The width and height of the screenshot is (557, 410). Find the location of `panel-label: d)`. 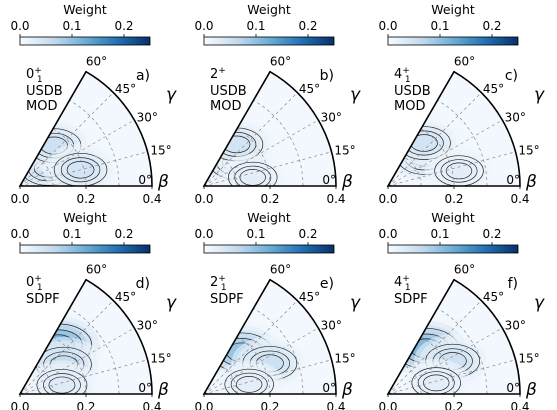

panel-label: d) is located at coordinates (143, 284).